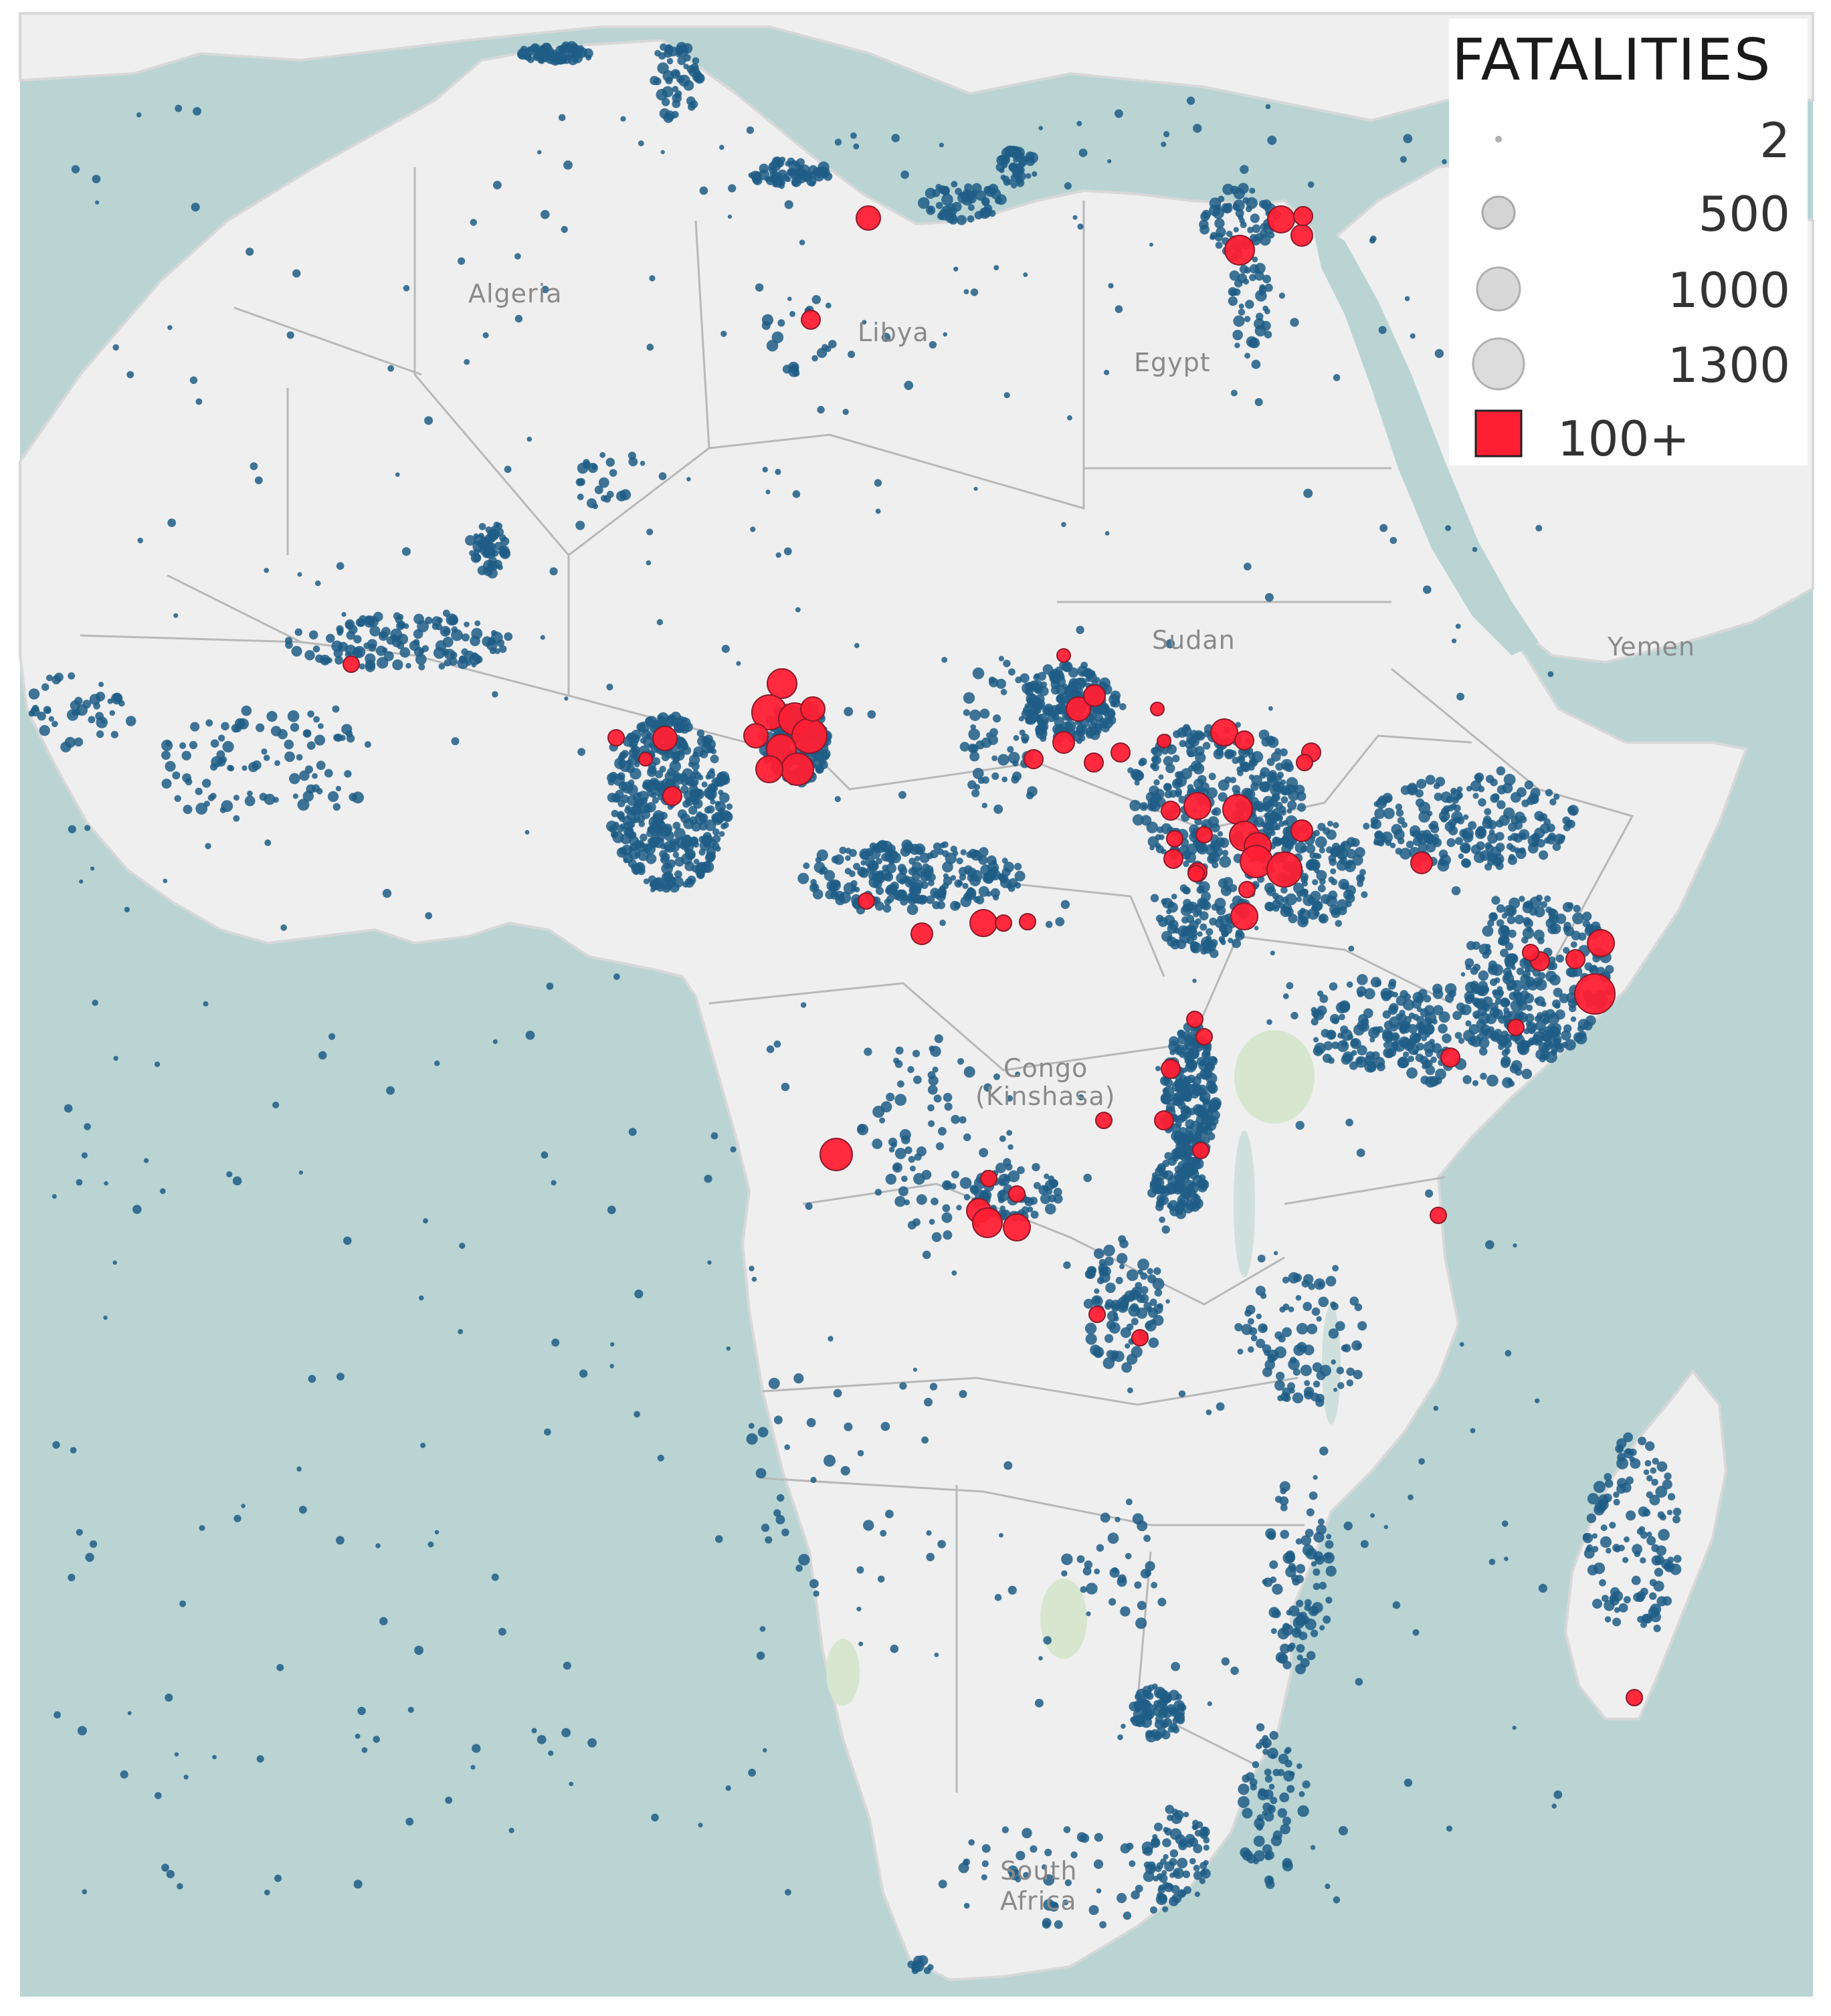 Image resolution: width=1831 pixels, height=2016 pixels. Describe the element at coordinates (1630, 290) in the screenshot. I see `legend-item-1000: 1000` at that location.